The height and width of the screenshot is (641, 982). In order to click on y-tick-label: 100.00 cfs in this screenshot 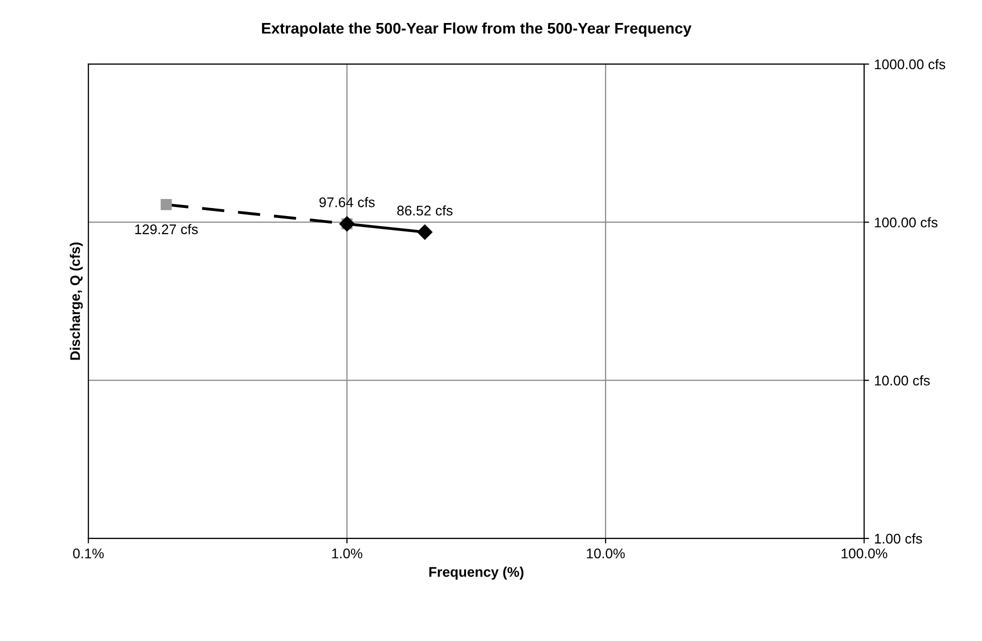, I will do `click(906, 222)`.